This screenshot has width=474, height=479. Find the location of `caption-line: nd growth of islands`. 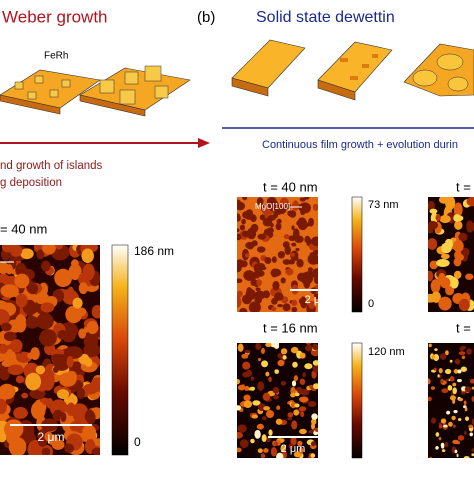

caption-line: nd growth of islands is located at coordinates (51, 166).